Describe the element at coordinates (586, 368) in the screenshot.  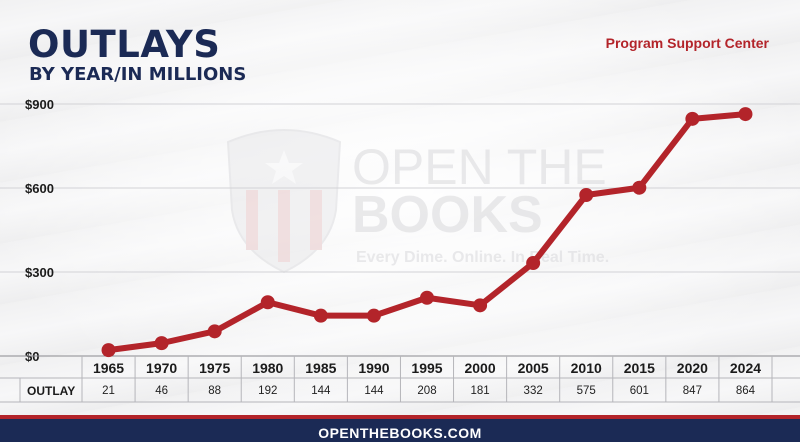
I see `x-tick-label: 2010` at that location.